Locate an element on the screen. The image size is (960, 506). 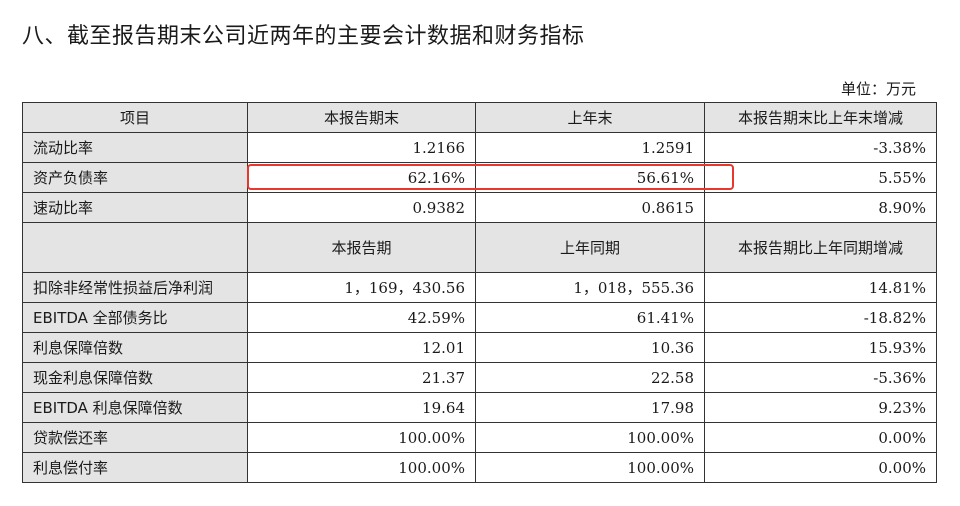
table-row: EBITDA 利息保障倍数 19.64 17.98 9.23% is located at coordinates (479, 407).